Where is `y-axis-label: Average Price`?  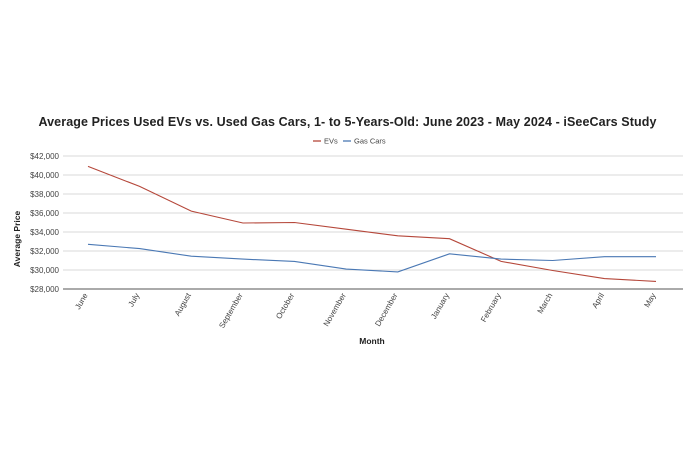
y-axis-label: Average Price is located at coordinates (17, 239).